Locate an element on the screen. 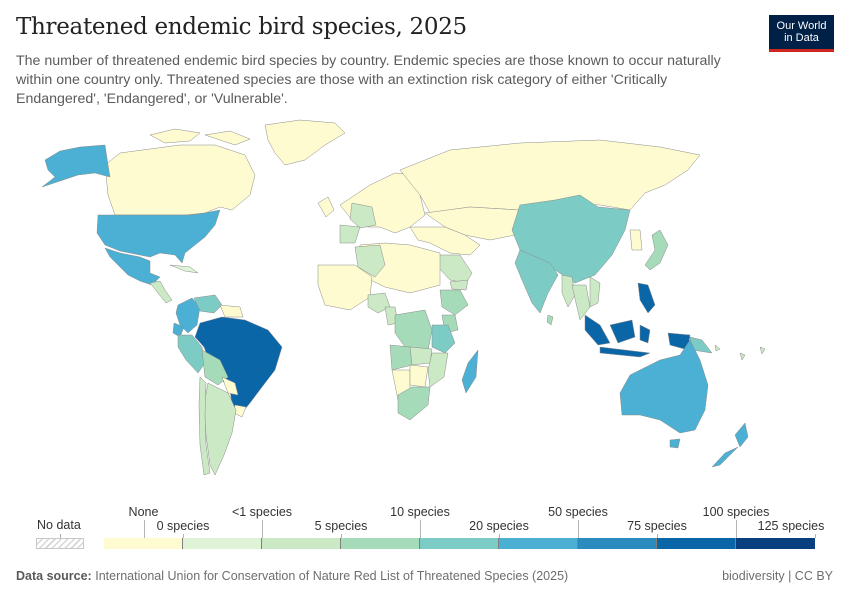  legend-label-1: 0 species is located at coordinates (183, 526).